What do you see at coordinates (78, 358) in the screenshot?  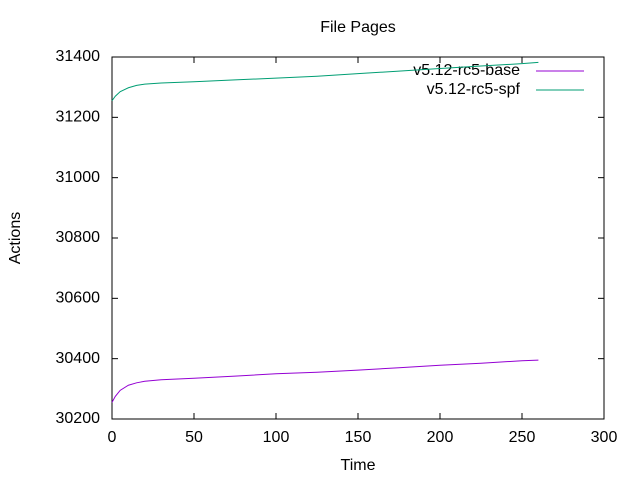 I see `y-tick-label: 30400` at bounding box center [78, 358].